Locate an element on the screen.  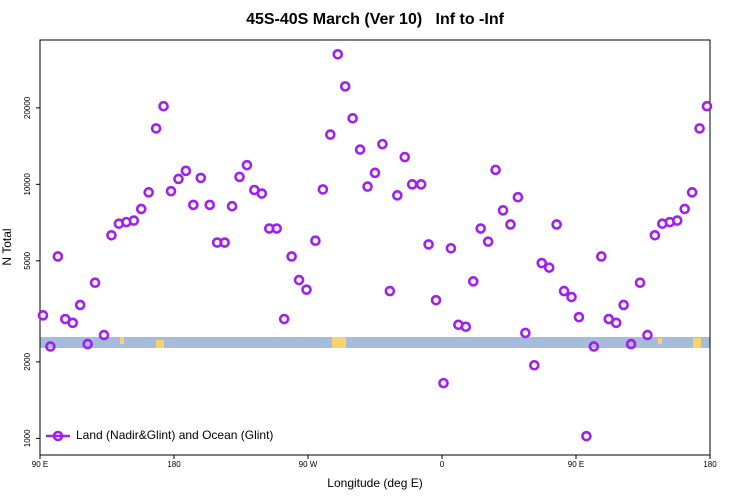
x-tick-label: 90 W is located at coordinates (308, 464).